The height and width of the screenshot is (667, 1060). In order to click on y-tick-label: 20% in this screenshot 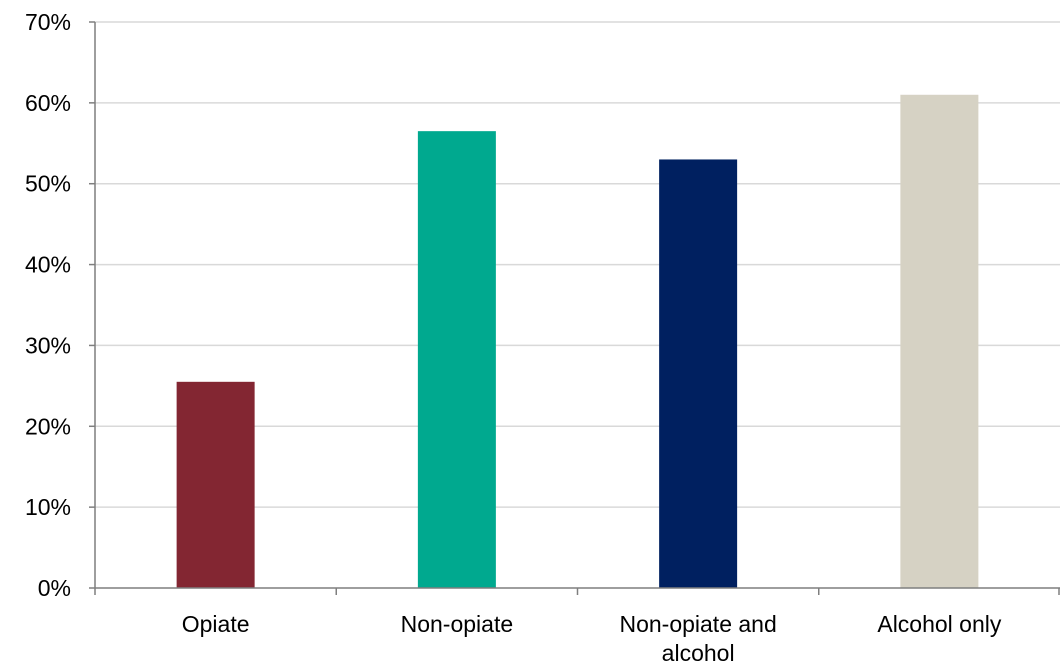, I will do `click(48, 426)`.